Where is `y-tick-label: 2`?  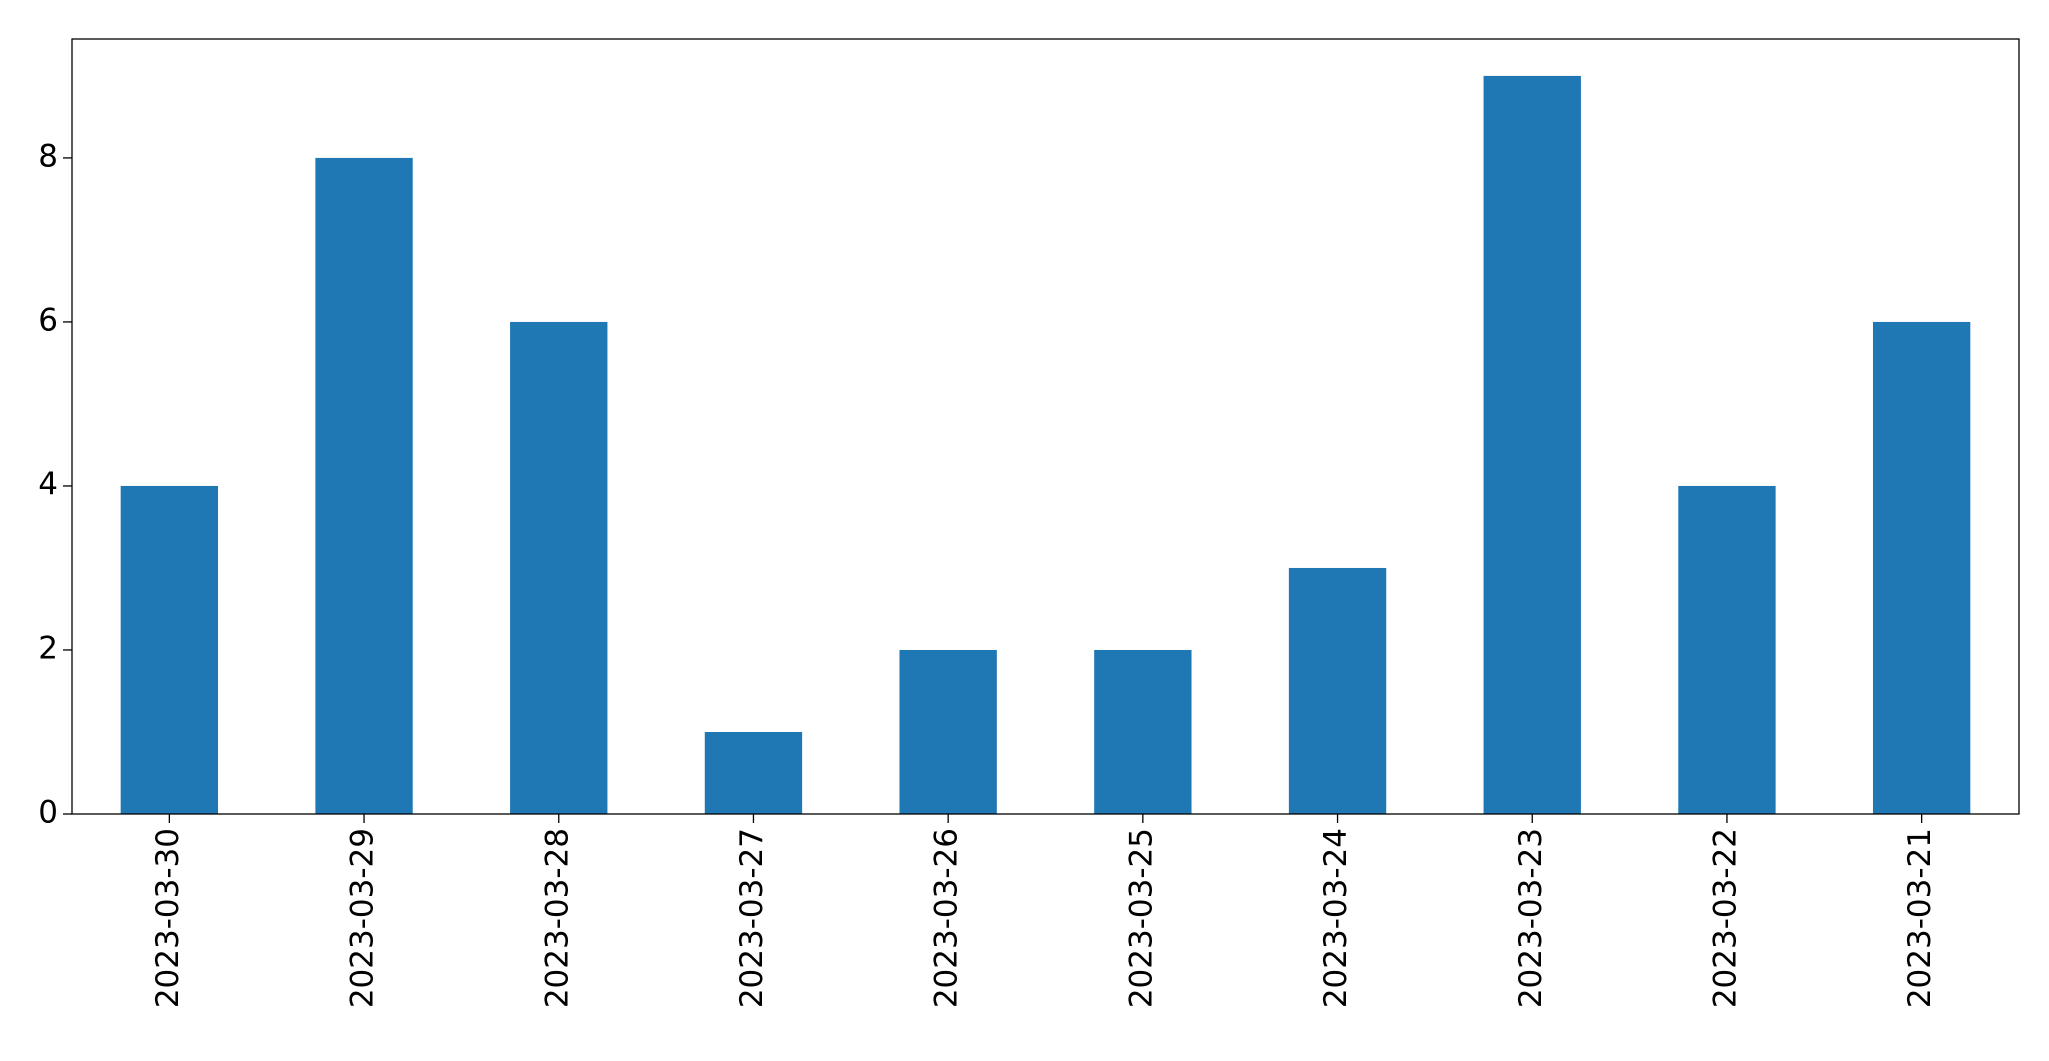
y-tick-label: 2 is located at coordinates (48, 648).